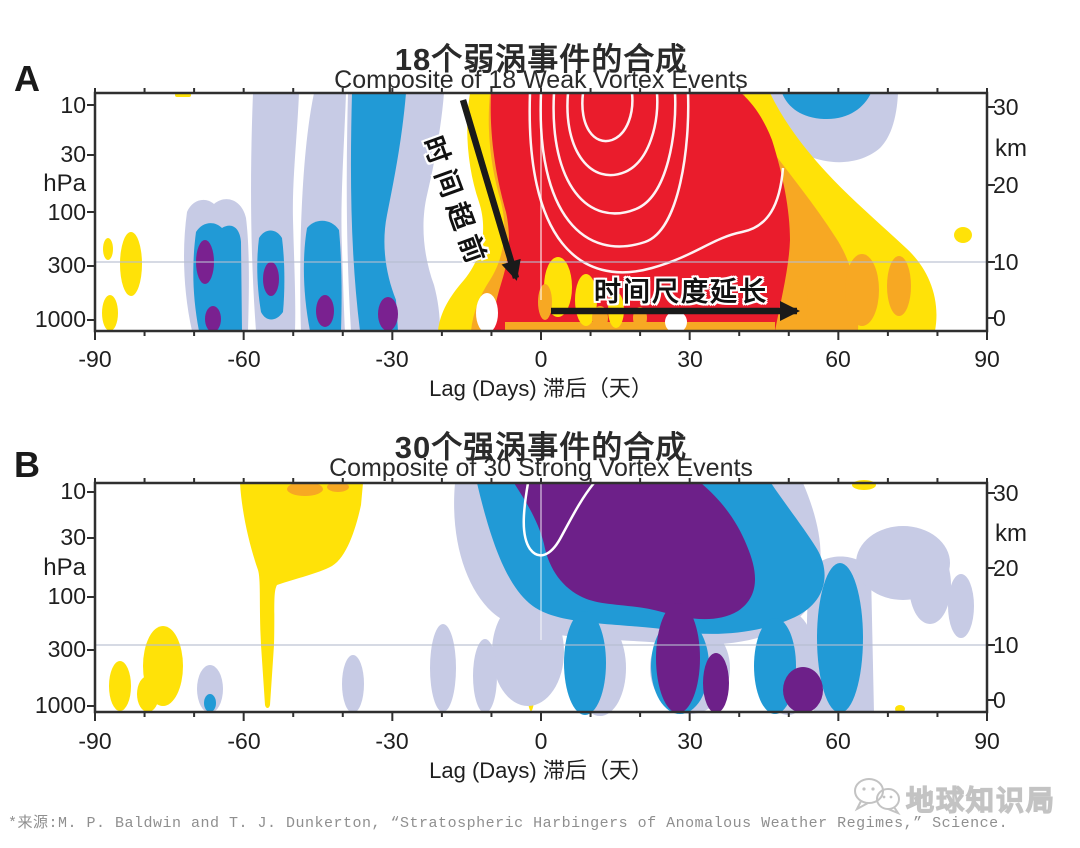 This screenshot has width=1080, height=848. Describe the element at coordinates (66, 265) in the screenshot. I see `panel-a-ytick-300: 300` at that location.